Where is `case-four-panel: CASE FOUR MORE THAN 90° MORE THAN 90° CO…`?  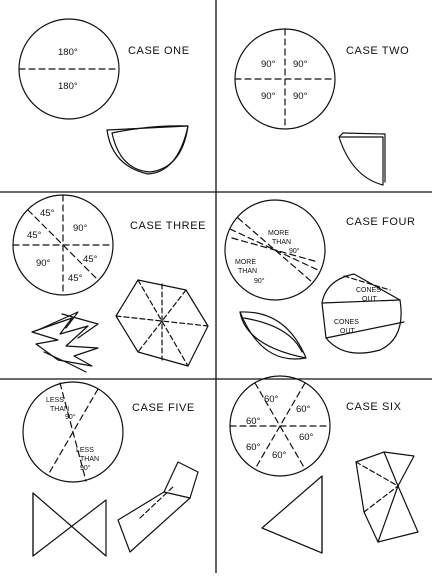
case-four-panel: CASE FOUR MORE THAN 90° MORE THAN 90° CO… is located at coordinates (320, 279).